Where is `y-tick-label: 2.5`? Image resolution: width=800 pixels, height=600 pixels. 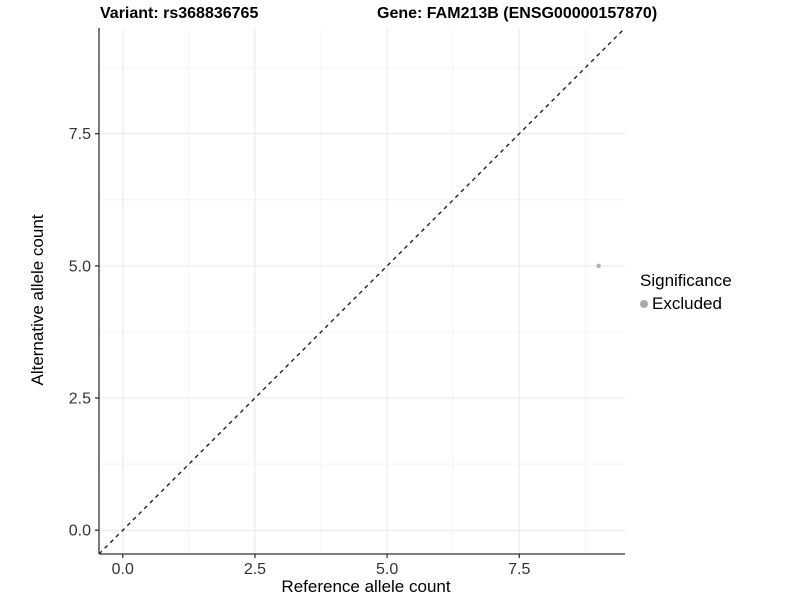 y-tick-label: 2.5 is located at coordinates (80, 399).